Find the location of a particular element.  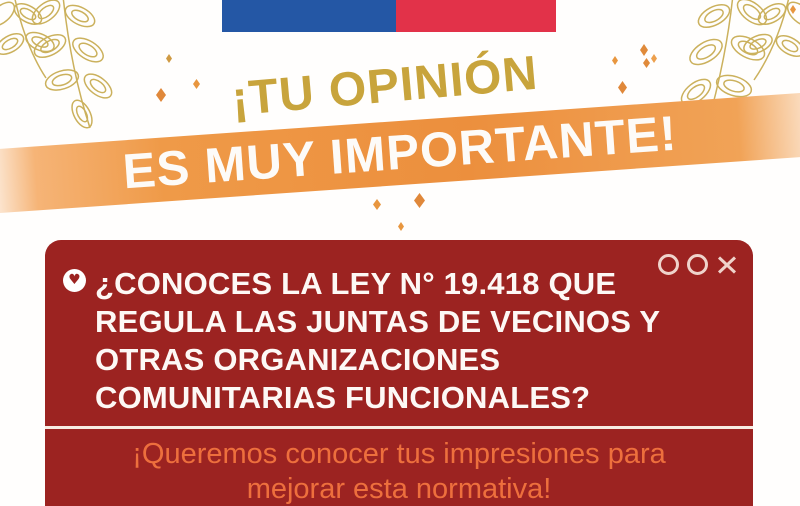

flag-red-block is located at coordinates (475, 16).